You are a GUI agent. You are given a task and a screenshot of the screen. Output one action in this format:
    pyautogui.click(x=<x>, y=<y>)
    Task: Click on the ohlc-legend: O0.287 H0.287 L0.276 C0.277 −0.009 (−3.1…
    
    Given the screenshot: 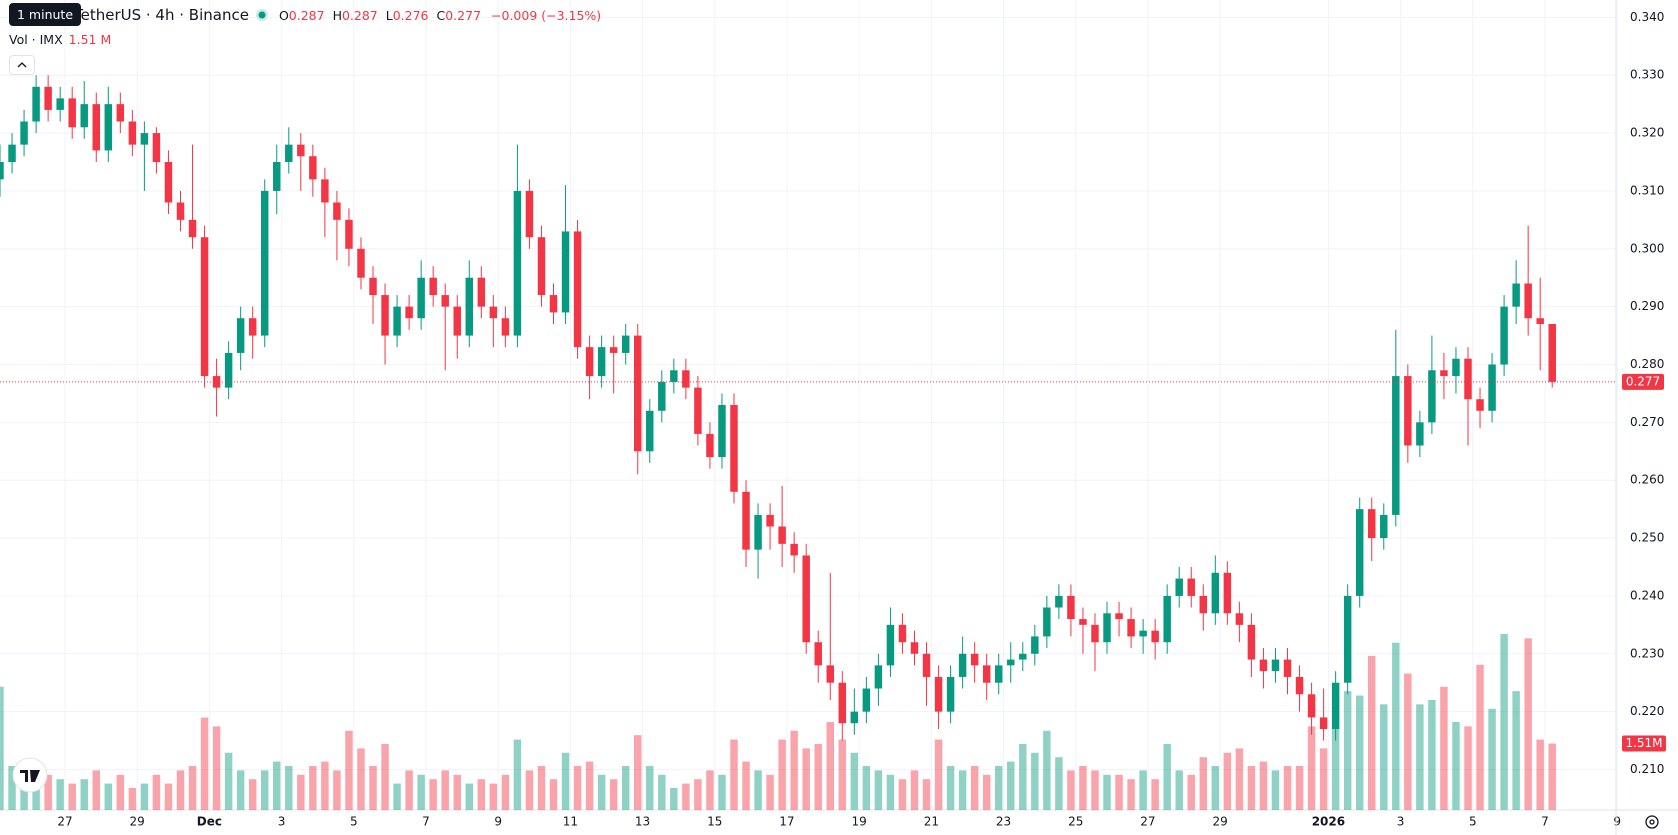 What is the action you would take?
    pyautogui.click(x=438, y=15)
    